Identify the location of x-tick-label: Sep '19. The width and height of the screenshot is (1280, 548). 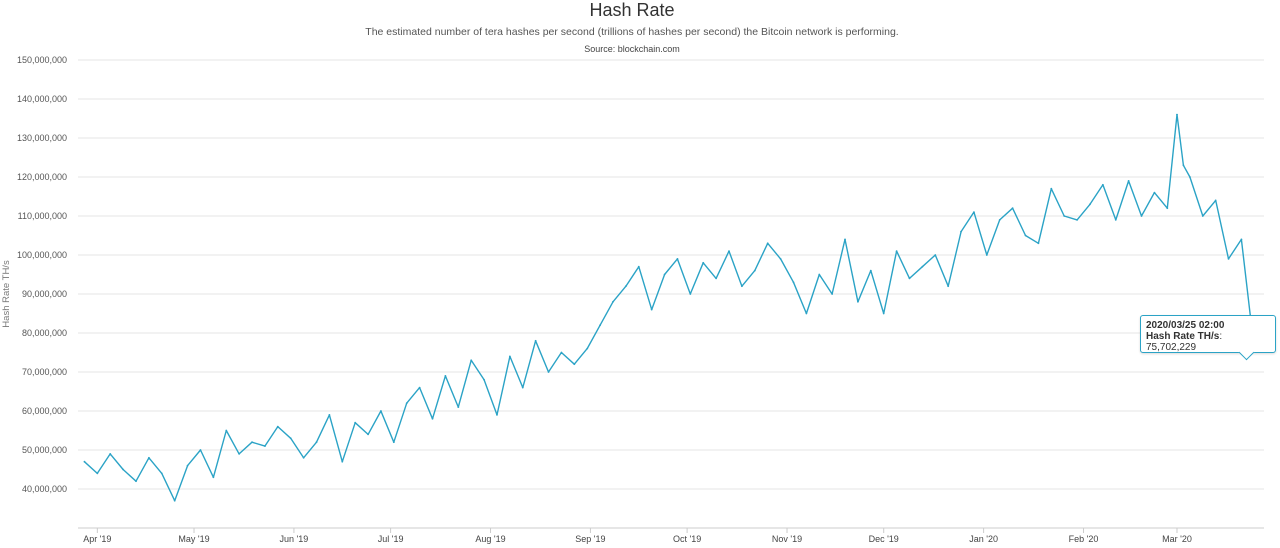
(590, 539).